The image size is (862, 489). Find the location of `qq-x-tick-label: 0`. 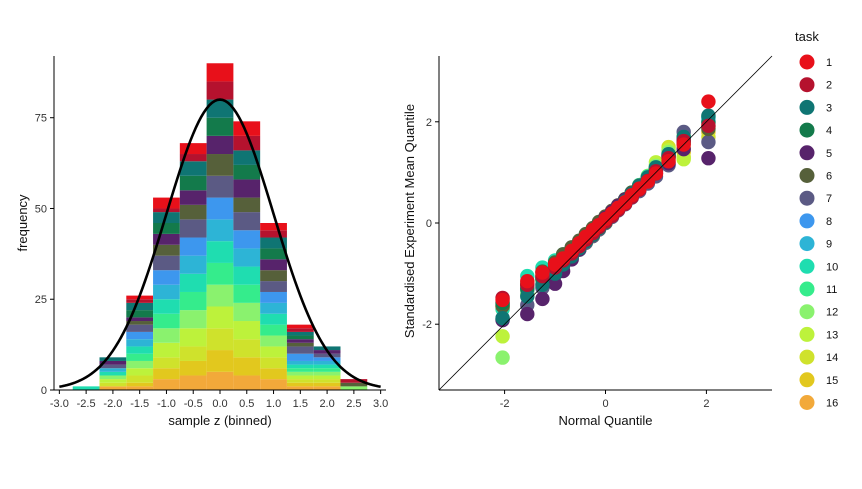

qq-x-tick-label: 0 is located at coordinates (605, 404).